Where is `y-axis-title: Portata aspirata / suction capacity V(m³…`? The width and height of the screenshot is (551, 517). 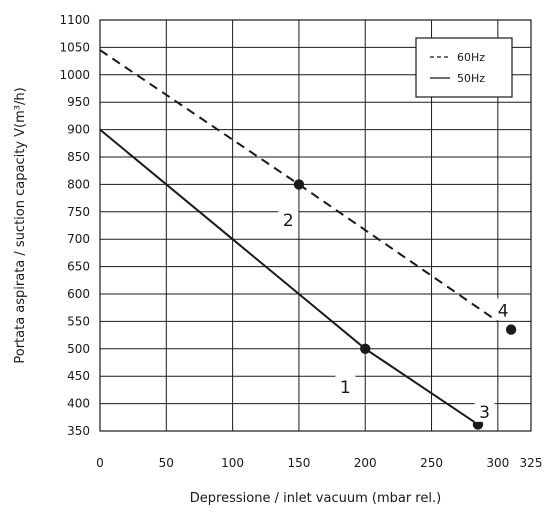
y-axis-title: Portata aspirata / suction capacity V(m³… is located at coordinates (20, 225).